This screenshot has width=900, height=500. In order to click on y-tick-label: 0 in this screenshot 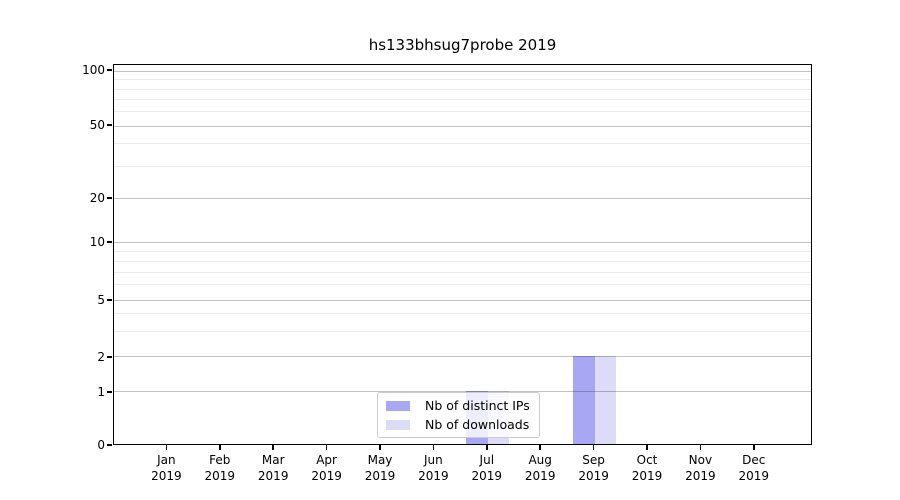, I will do `click(101, 445)`.